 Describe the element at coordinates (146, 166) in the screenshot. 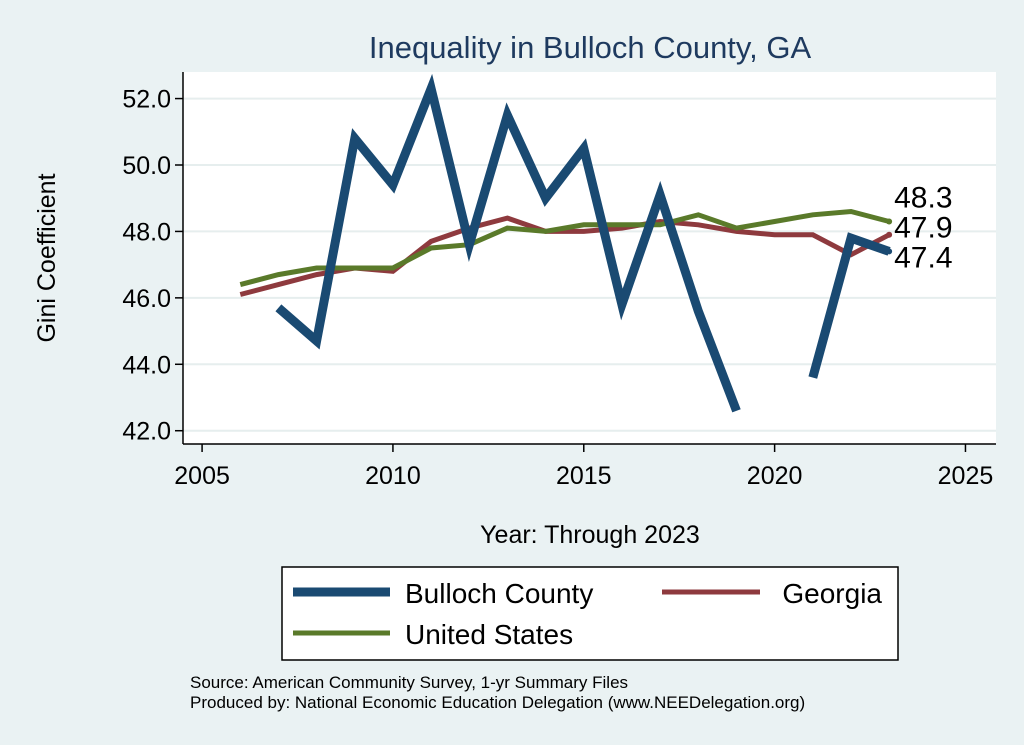

I see `y-tick-label: 50.0` at that location.